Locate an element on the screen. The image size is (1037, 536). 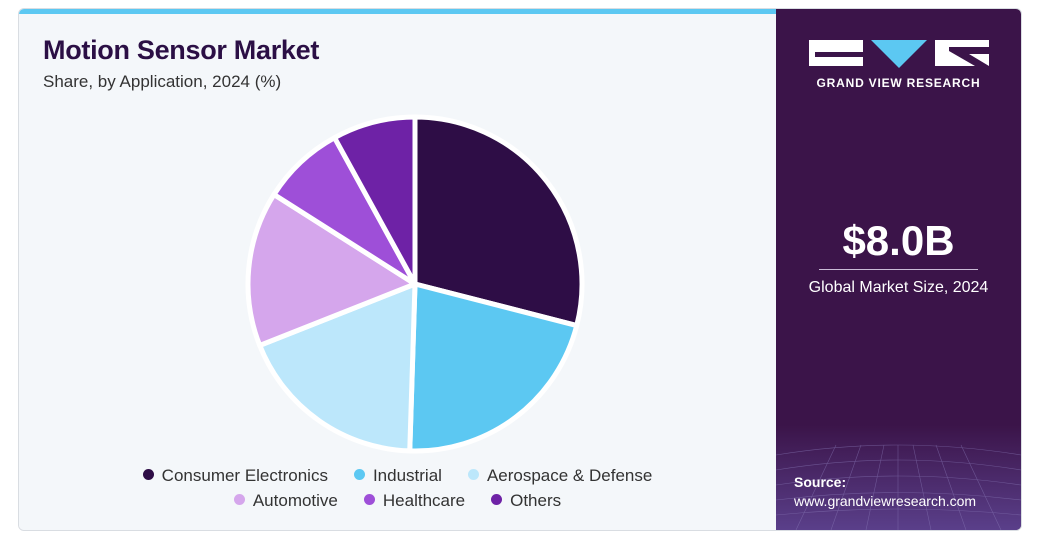
legend-label: Aerospace & Defense is located at coordinates (569, 475).